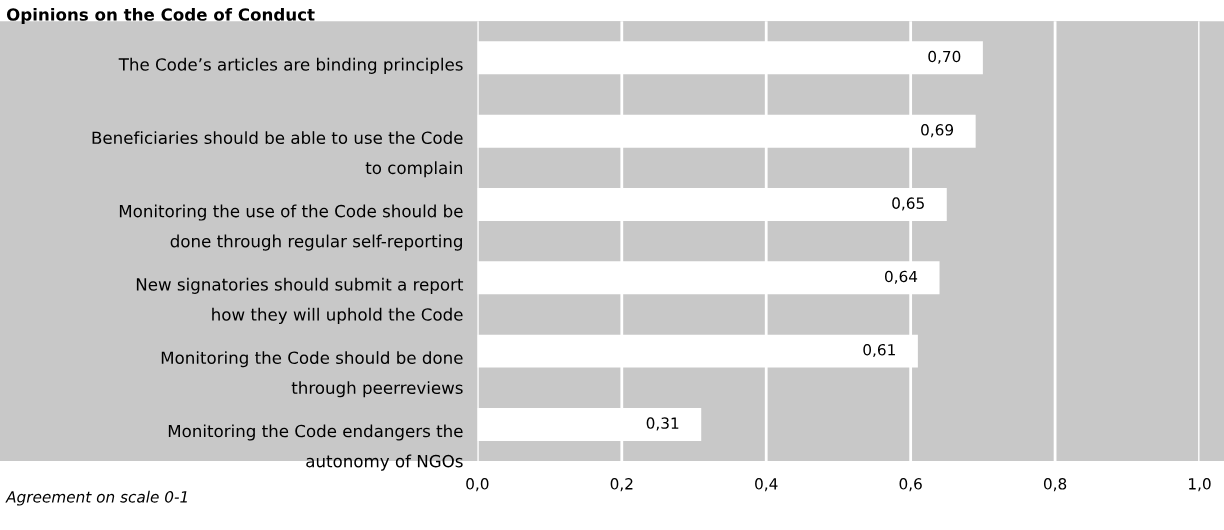 This screenshot has height=530, width=1224. I want to click on x-tick-label: 0,4, so click(766, 485).